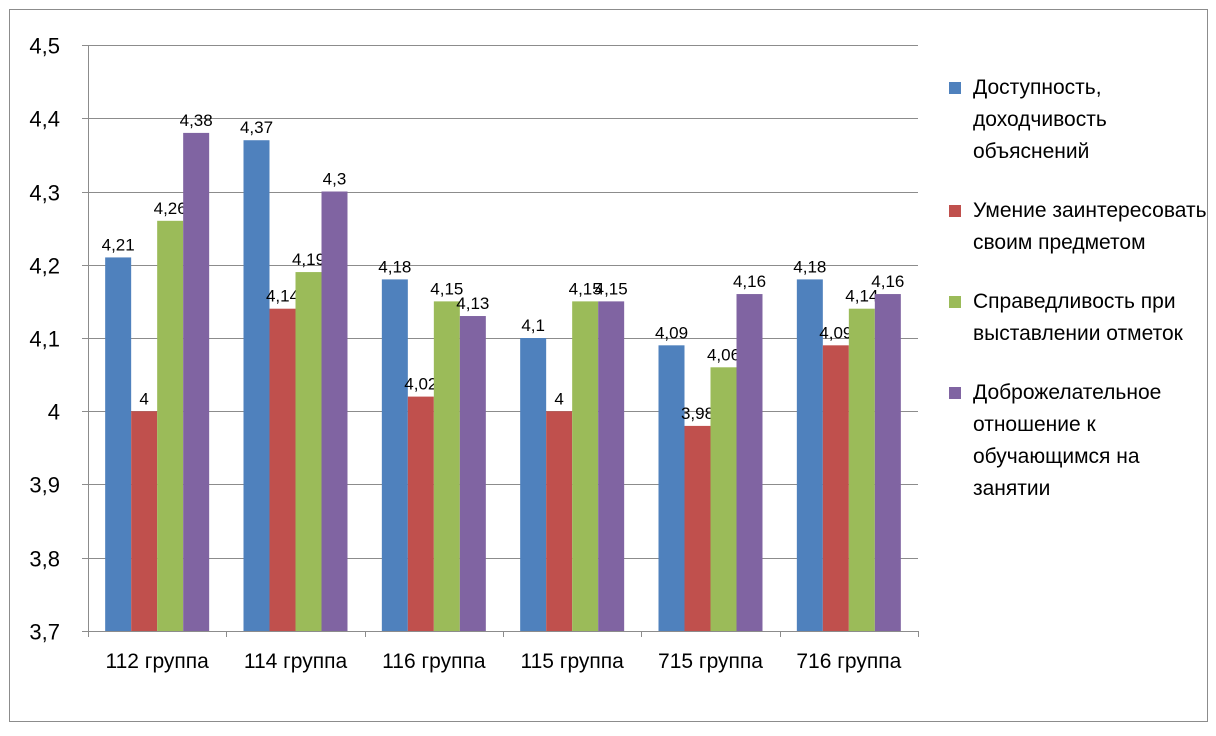  What do you see at coordinates (434, 661) in the screenshot?
I see `x-tick-label: 116 группа` at bounding box center [434, 661].